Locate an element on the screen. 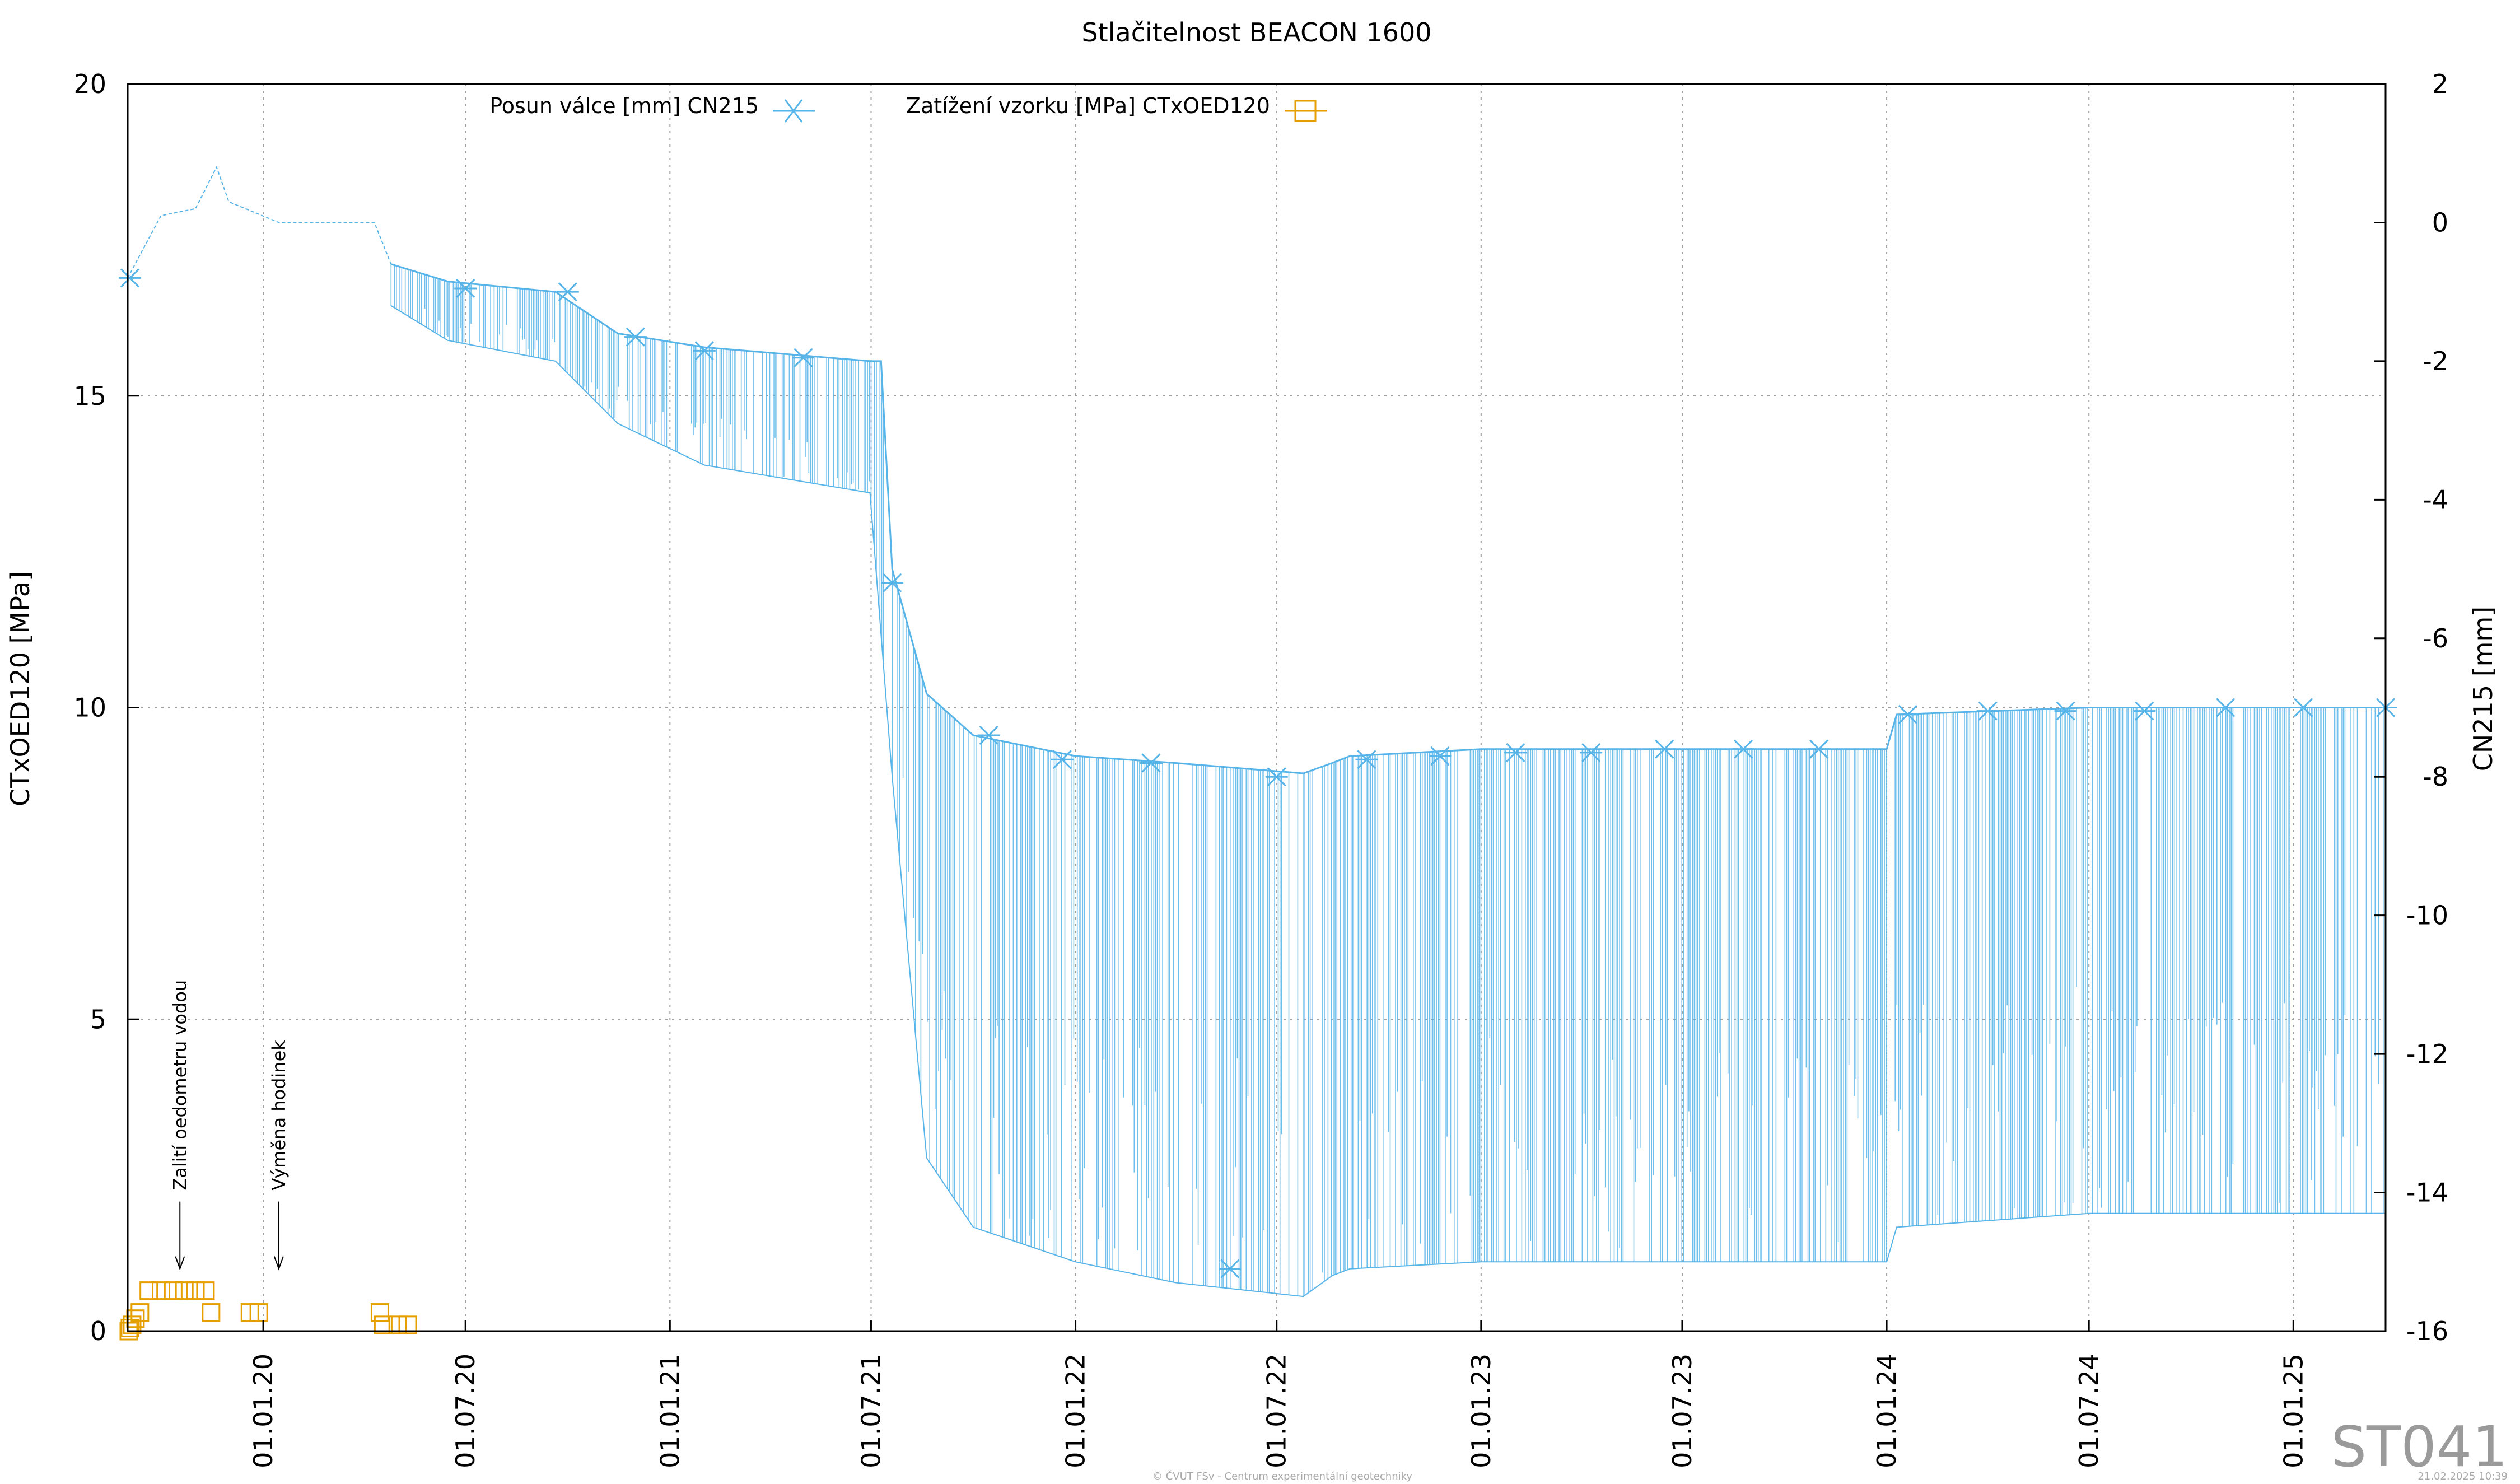  tick-label-x: 01.01.24 is located at coordinates (1887, 1411).